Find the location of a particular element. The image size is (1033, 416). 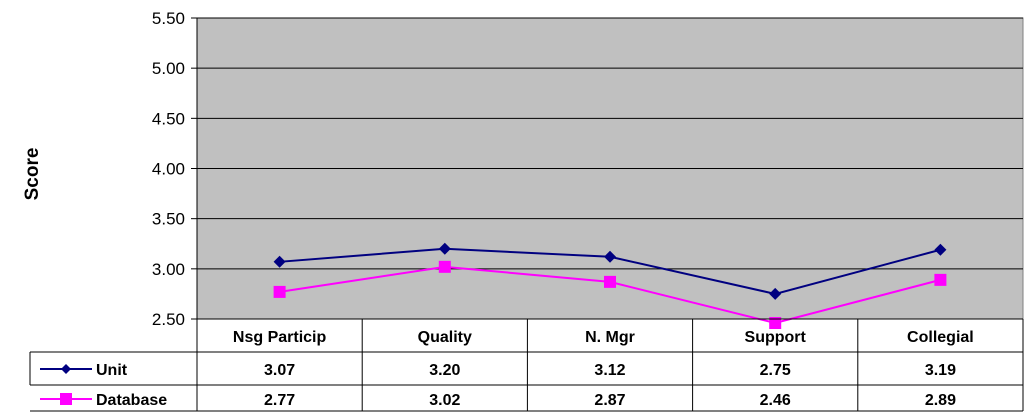

data-label: 3.12 is located at coordinates (609, 370).